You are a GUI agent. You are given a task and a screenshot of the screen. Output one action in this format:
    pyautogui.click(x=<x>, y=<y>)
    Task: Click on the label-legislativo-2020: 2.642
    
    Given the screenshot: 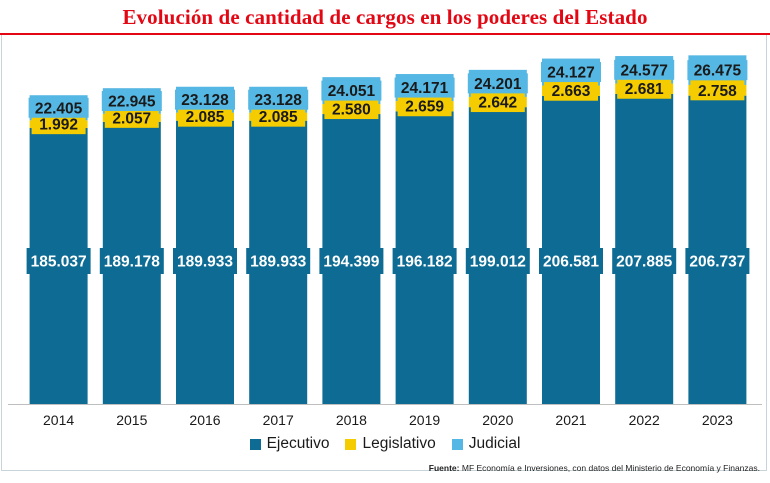 What is the action you would take?
    pyautogui.click(x=497, y=103)
    